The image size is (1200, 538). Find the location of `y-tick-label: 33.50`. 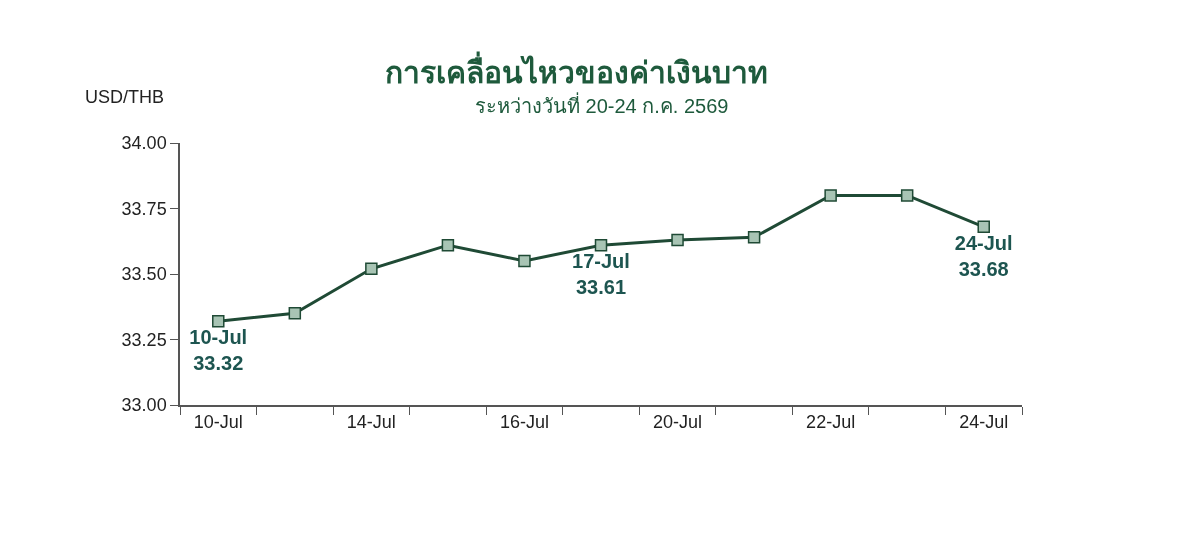

y-tick-label: 33.50 is located at coordinates (144, 274).